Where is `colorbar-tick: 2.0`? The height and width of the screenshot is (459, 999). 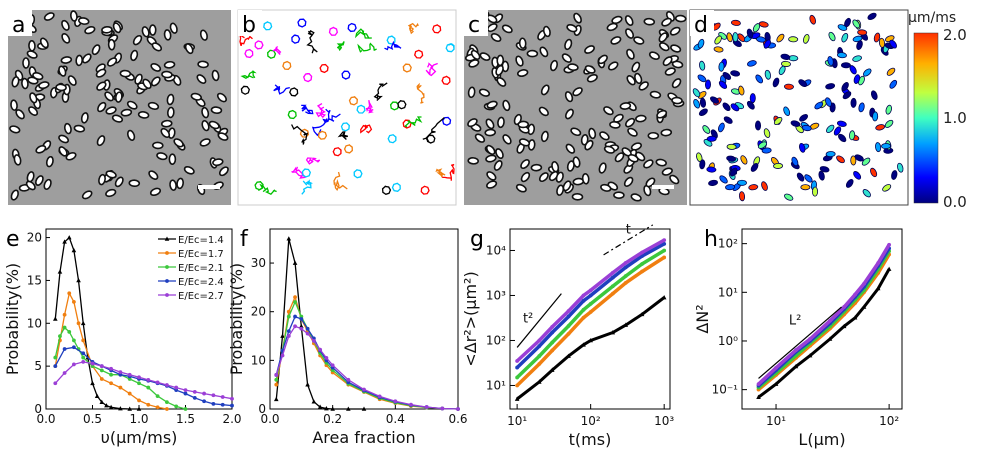
colorbar-tick: 2.0 is located at coordinates (955, 35).